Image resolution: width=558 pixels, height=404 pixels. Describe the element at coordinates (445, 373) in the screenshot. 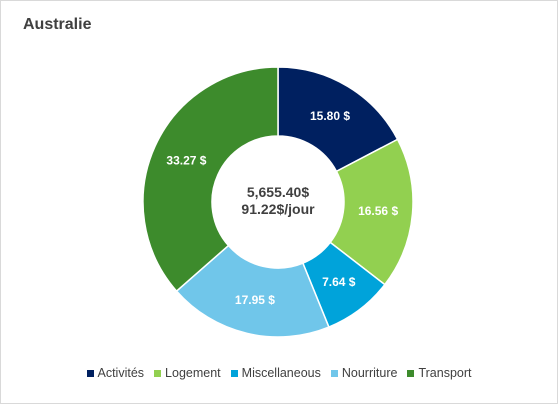

I see `legend-label: Transport` at that location.